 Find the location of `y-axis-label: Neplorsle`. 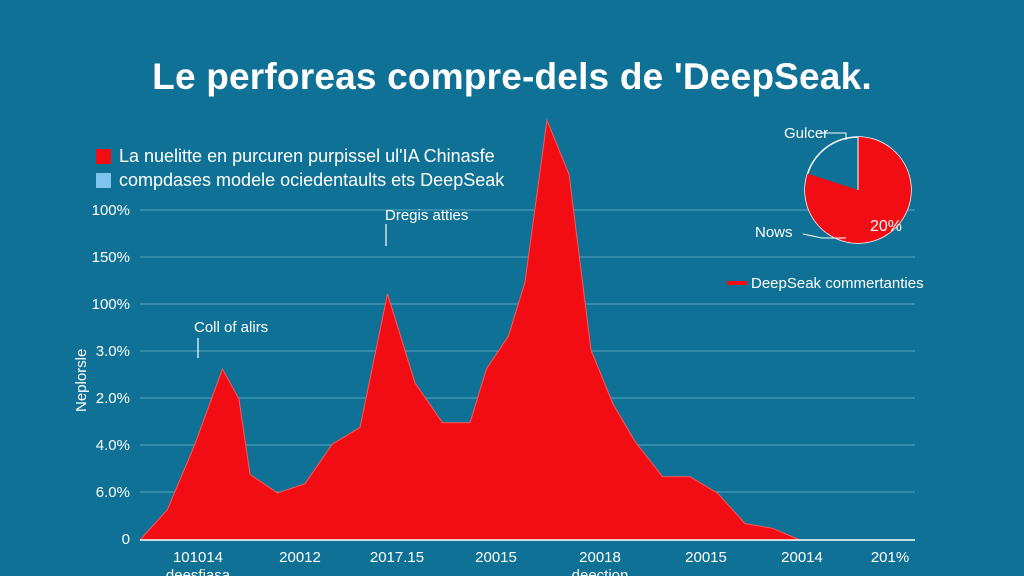

y-axis-label: Neplorsle is located at coordinates (81, 380).